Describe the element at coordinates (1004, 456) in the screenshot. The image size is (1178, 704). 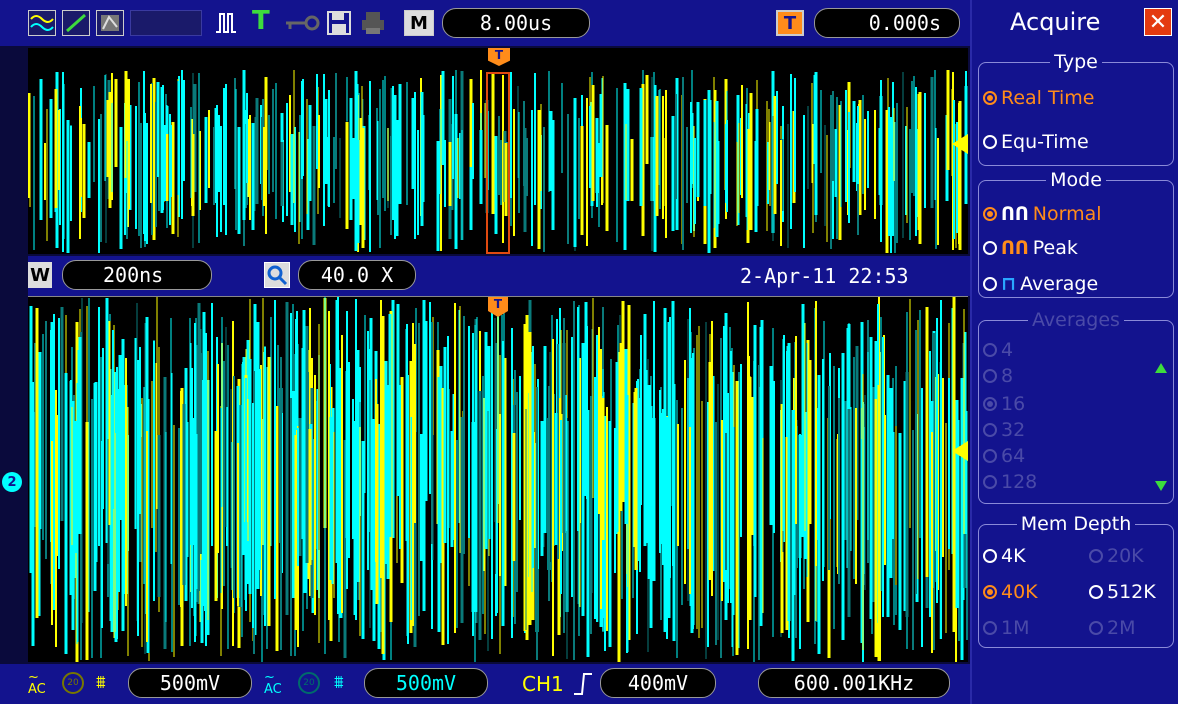
I see `averages-option-64: 64` at that location.